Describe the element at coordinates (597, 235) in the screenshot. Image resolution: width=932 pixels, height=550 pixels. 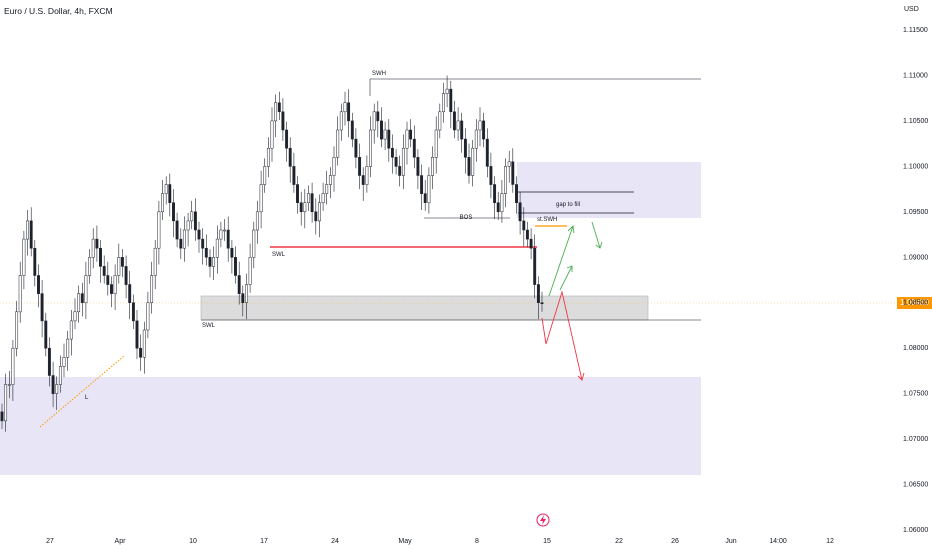
I see `green-projection-down` at that location.